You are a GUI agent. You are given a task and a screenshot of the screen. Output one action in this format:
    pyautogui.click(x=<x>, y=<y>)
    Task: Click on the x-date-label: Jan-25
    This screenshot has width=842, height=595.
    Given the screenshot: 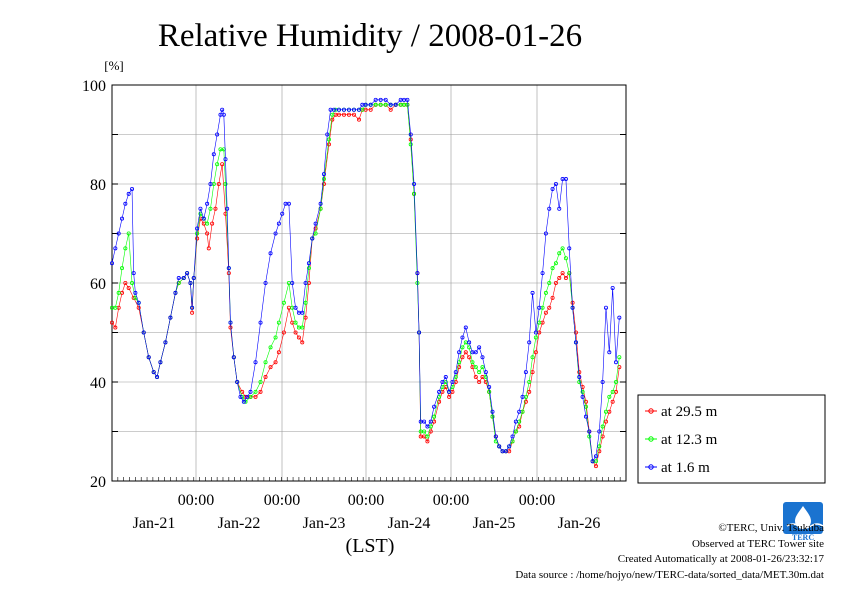 What is the action you would take?
    pyautogui.click(x=494, y=523)
    